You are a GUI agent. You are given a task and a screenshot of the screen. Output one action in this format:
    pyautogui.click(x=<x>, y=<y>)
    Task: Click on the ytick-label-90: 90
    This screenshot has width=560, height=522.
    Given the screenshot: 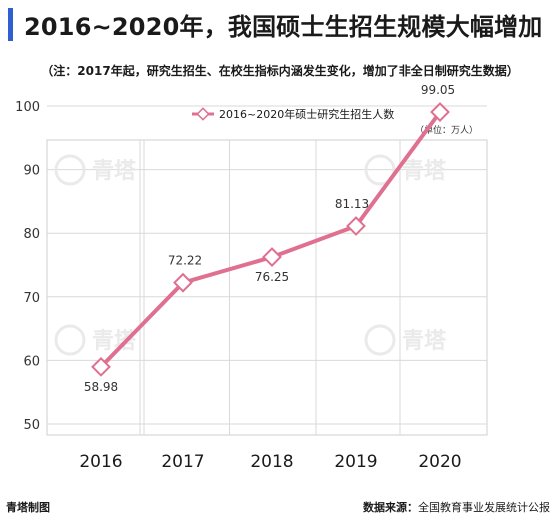 What is the action you would take?
    pyautogui.click(x=31, y=171)
    